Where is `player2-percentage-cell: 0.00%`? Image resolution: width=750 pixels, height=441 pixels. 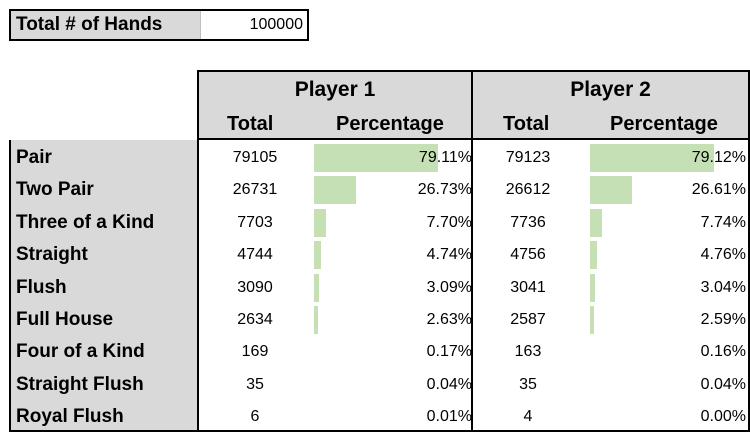
player2-percentage-cell: 0.00% is located at coordinates (723, 416).